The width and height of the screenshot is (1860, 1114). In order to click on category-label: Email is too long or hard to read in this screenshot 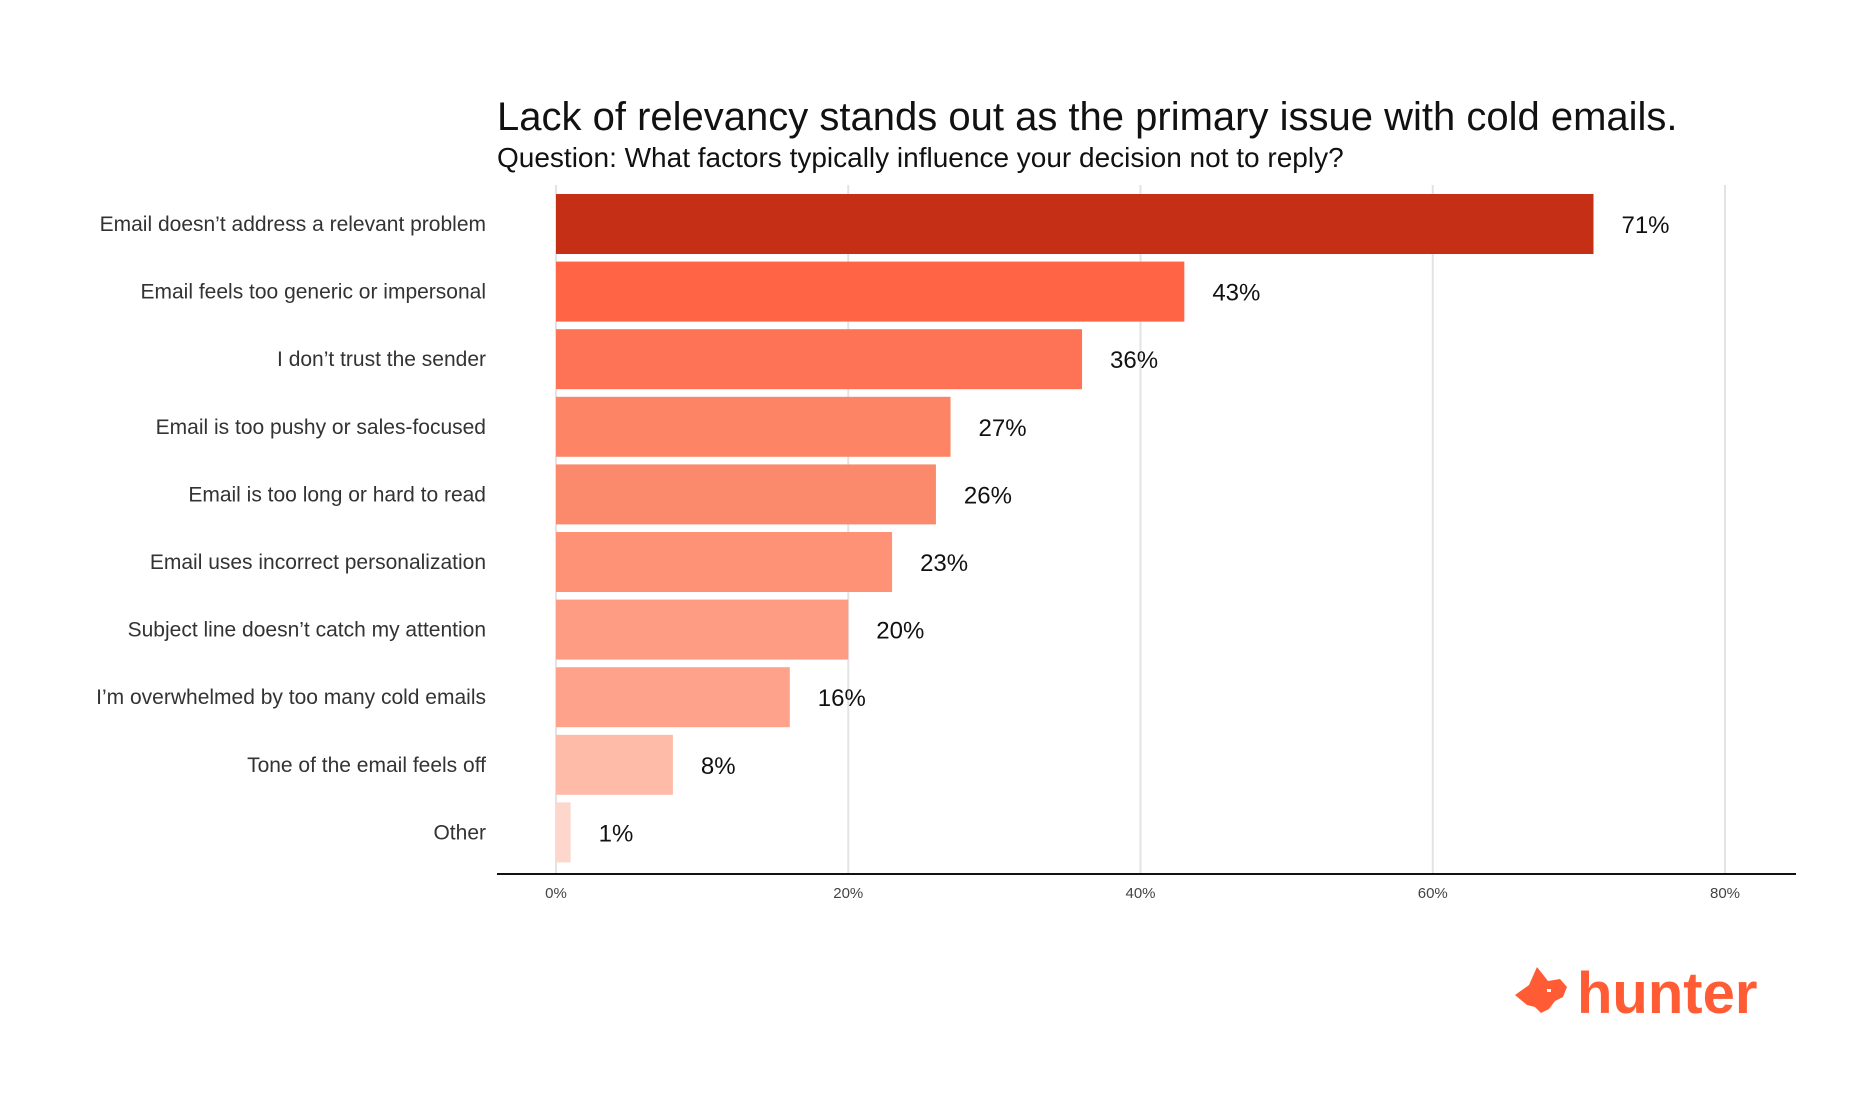, I will do `click(337, 494)`.